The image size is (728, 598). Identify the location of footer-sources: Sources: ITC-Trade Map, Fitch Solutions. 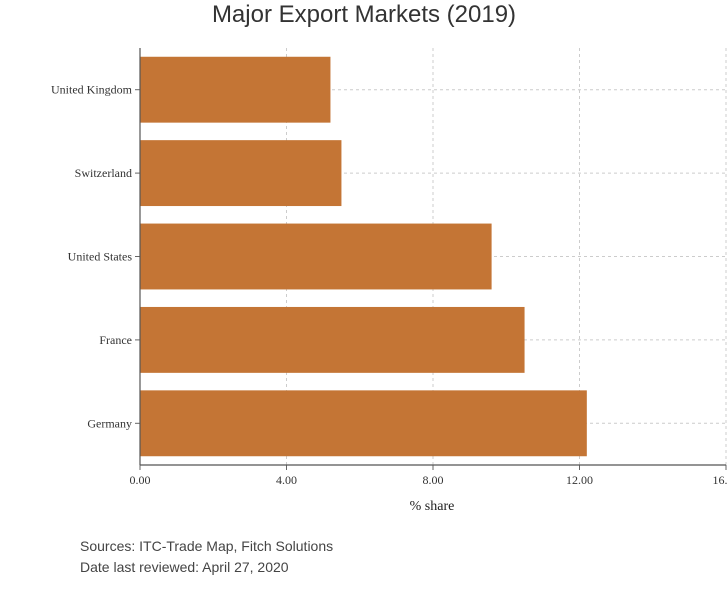
(207, 546).